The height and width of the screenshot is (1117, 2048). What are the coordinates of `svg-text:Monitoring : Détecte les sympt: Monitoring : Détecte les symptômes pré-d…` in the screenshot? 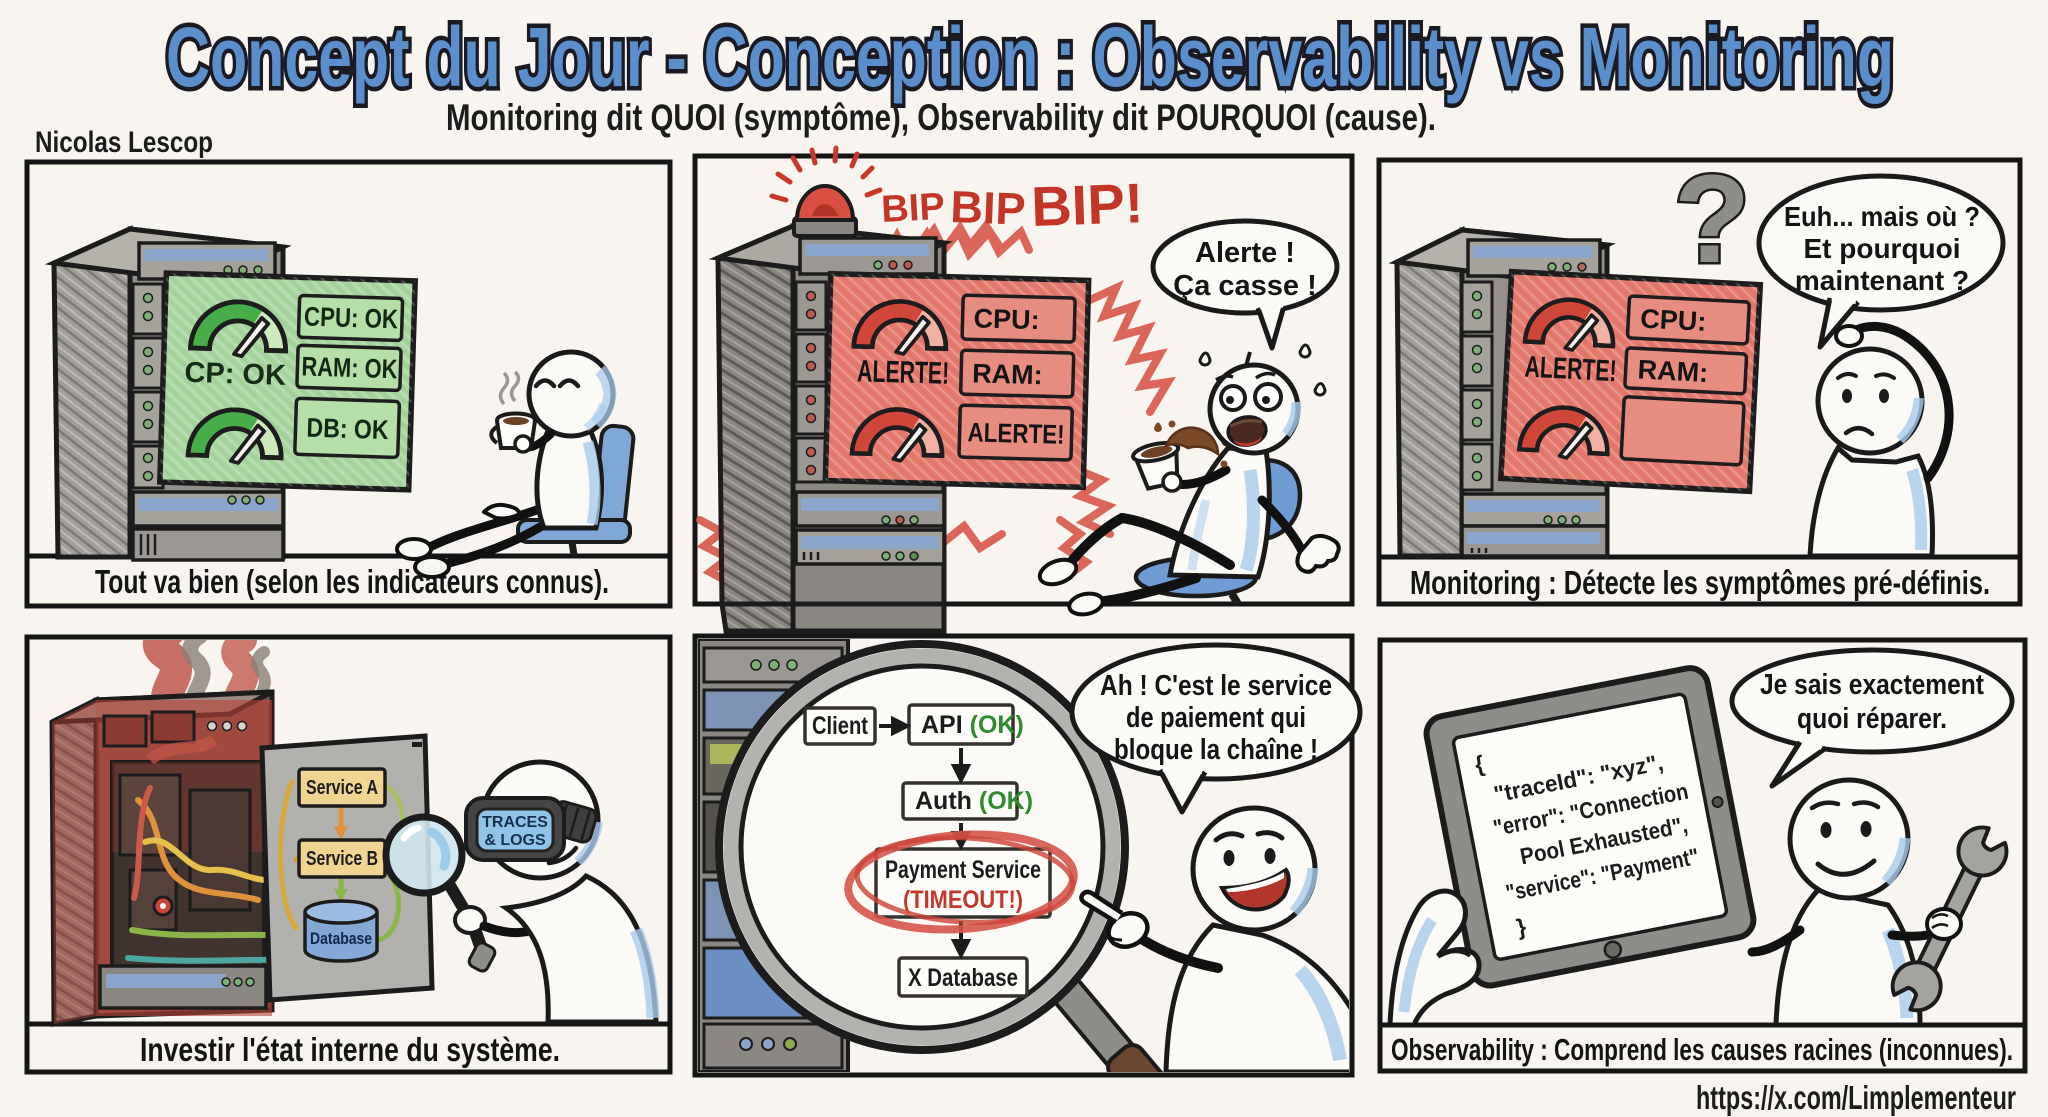 It's located at (1700, 582).